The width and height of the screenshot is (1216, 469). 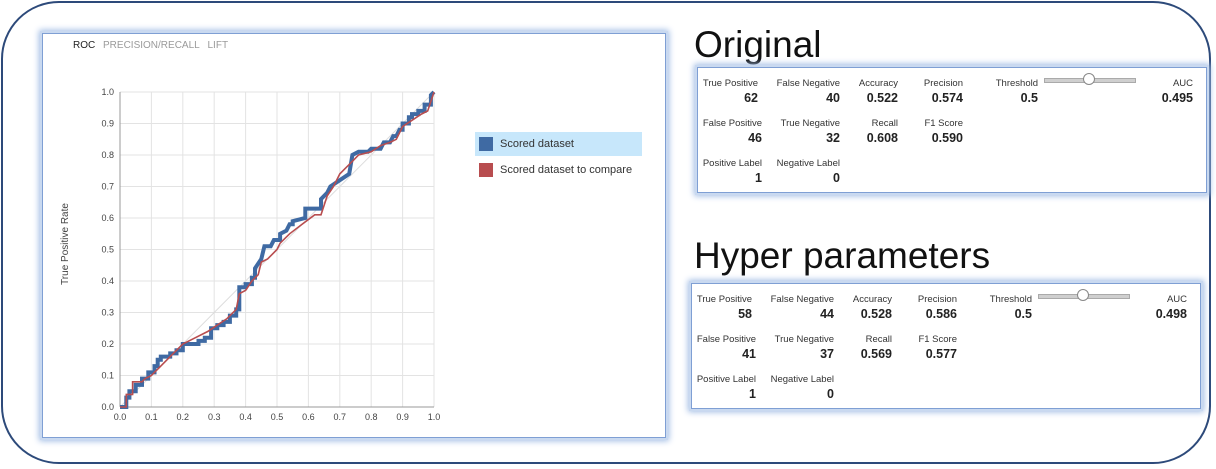 What do you see at coordinates (947, 98) in the screenshot?
I see `metric-precision-value: 0.574` at bounding box center [947, 98].